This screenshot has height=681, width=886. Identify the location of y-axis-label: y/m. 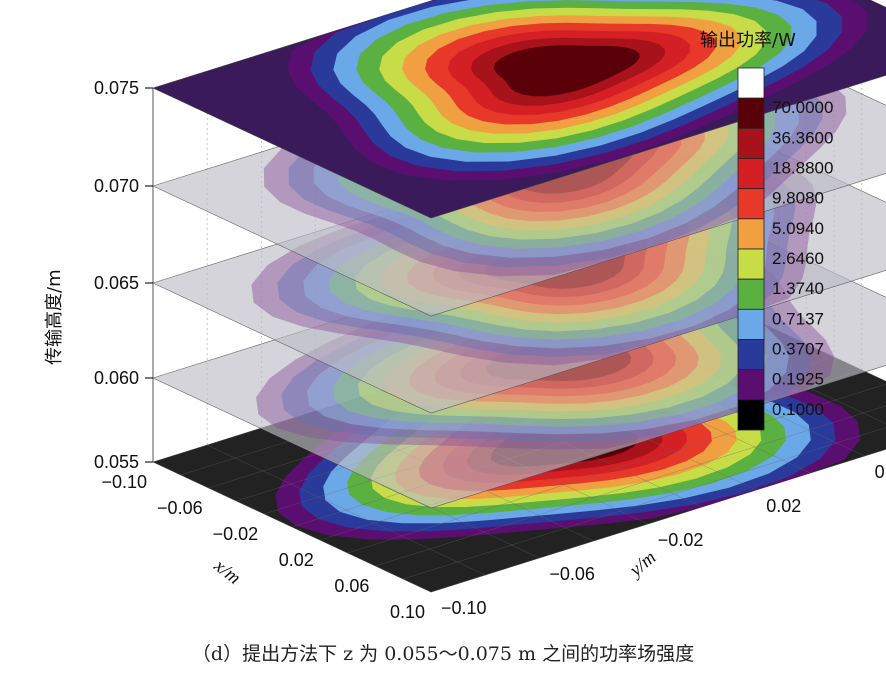
(642, 564).